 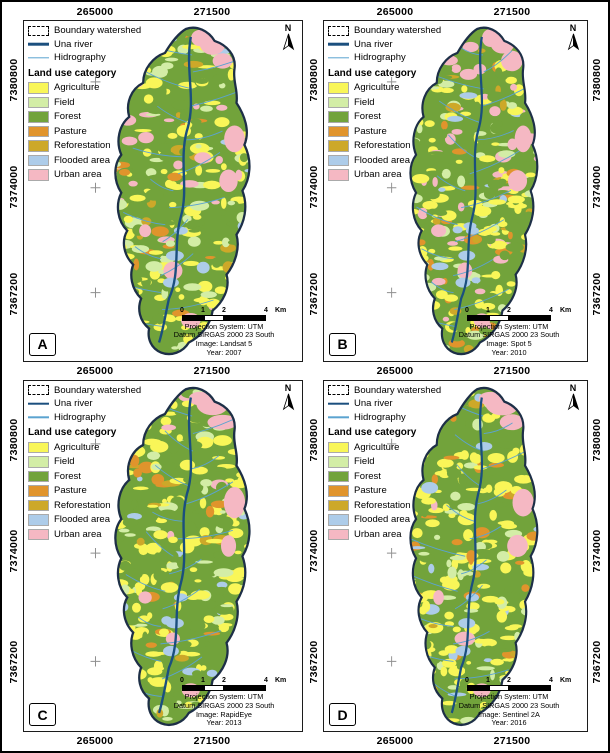 I want to click on una-river-symbol, so click(x=38, y=44).